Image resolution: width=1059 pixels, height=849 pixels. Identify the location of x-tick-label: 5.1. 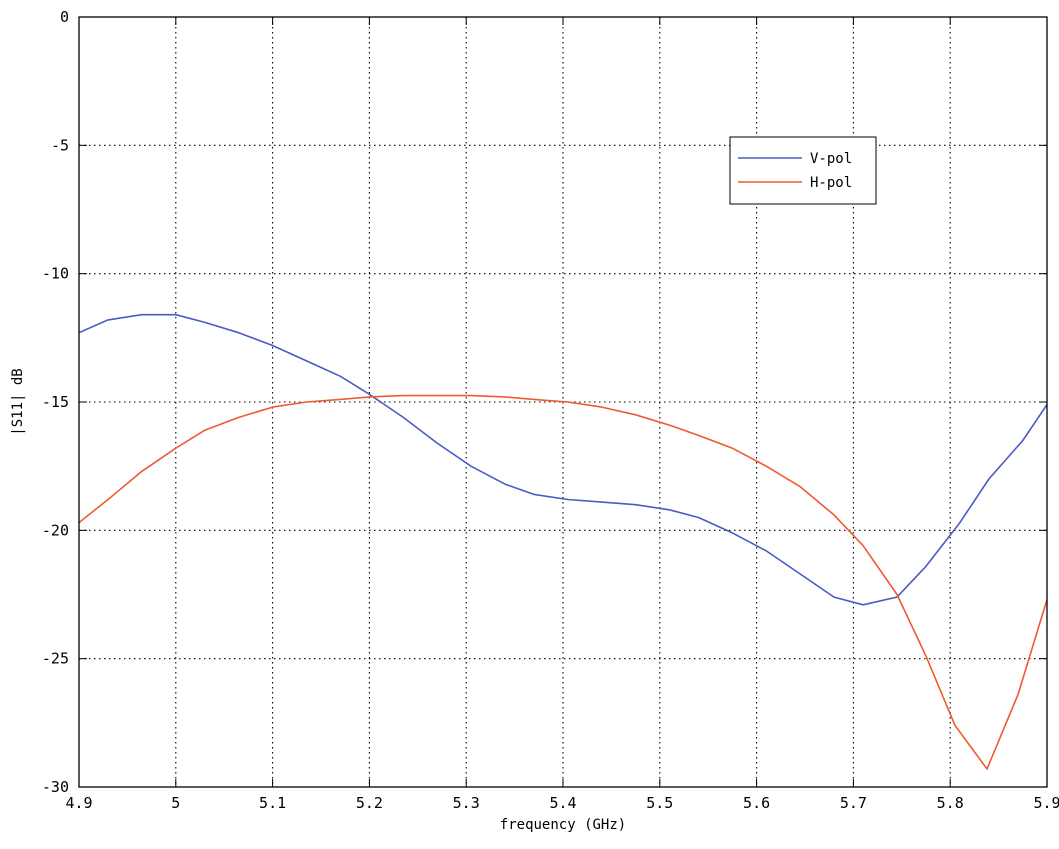
(272, 803).